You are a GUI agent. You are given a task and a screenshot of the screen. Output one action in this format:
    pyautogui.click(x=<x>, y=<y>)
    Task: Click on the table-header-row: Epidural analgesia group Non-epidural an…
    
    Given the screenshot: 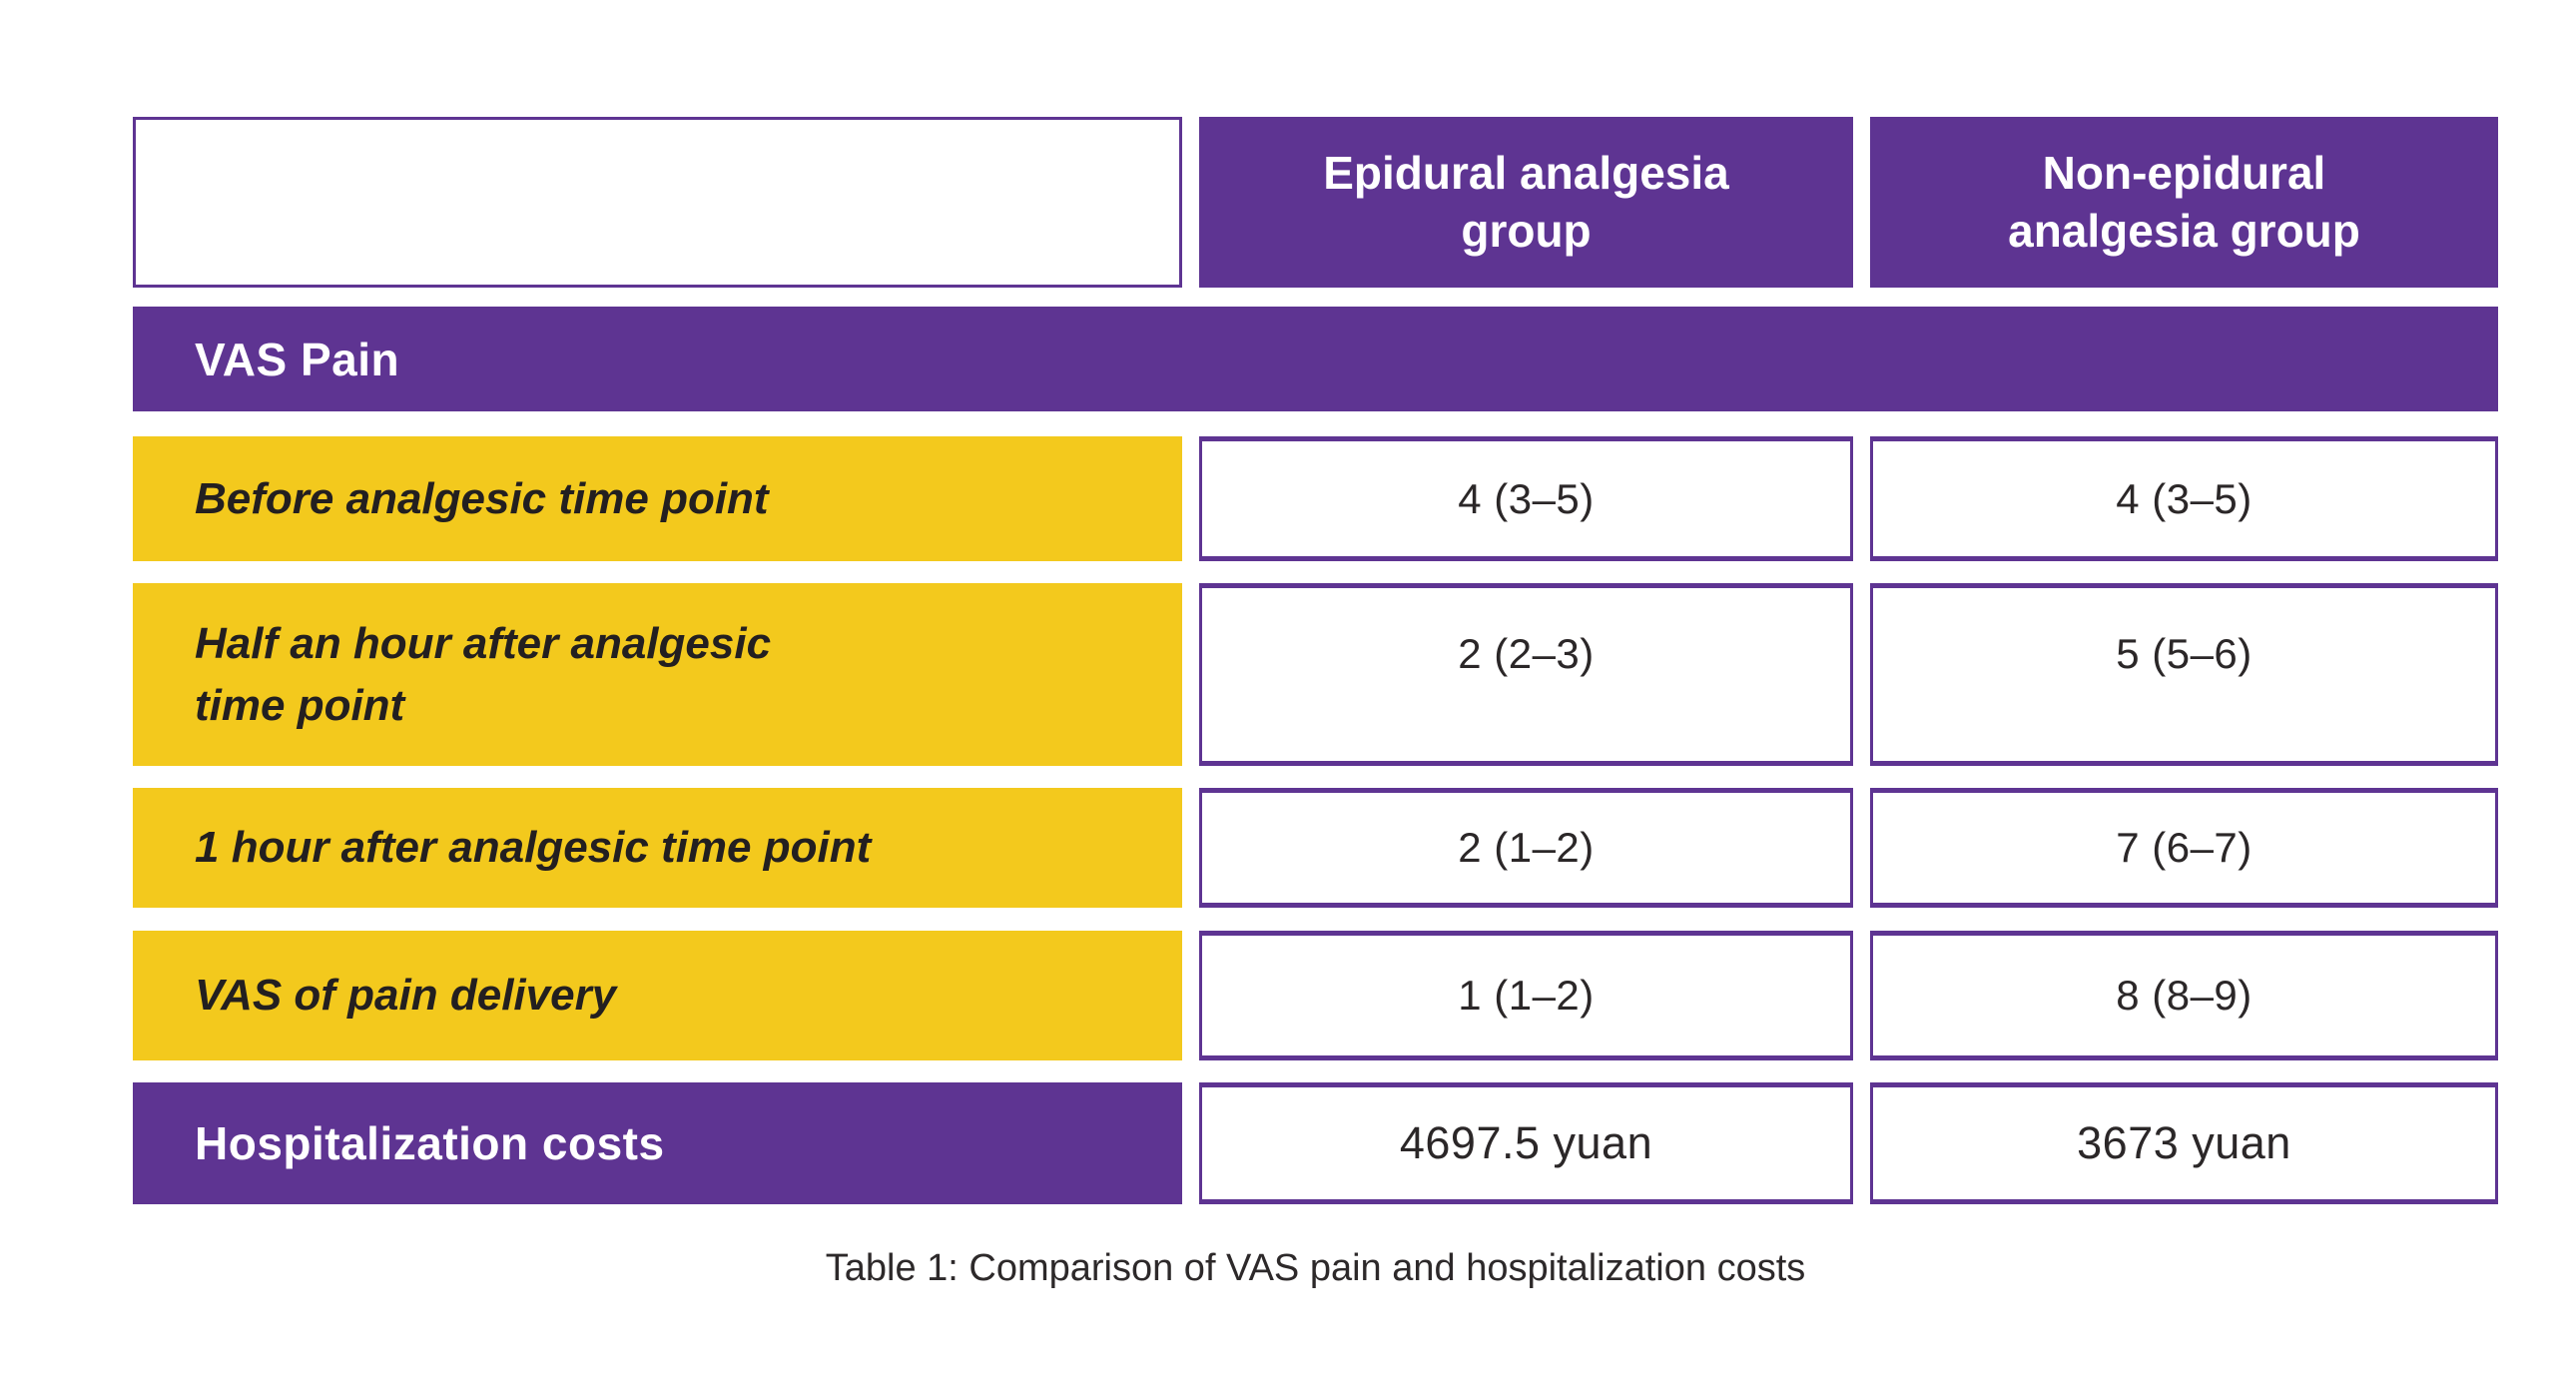 What is the action you would take?
    pyautogui.click(x=1315, y=203)
    